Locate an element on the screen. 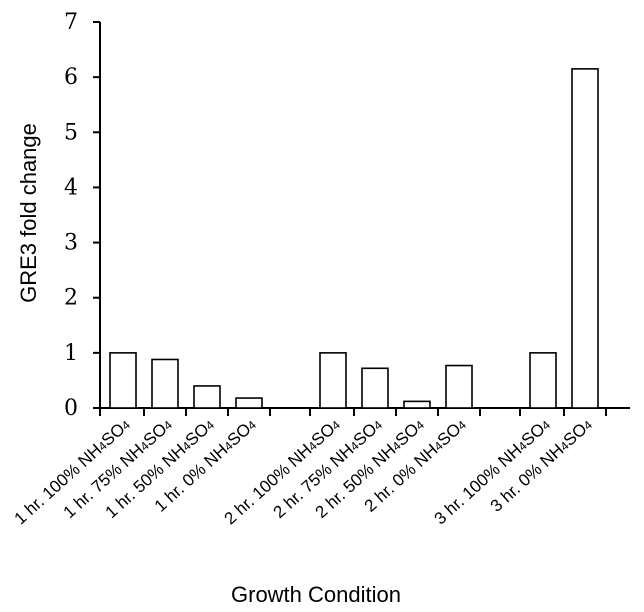  y-tick-label: 0 is located at coordinates (71, 408).